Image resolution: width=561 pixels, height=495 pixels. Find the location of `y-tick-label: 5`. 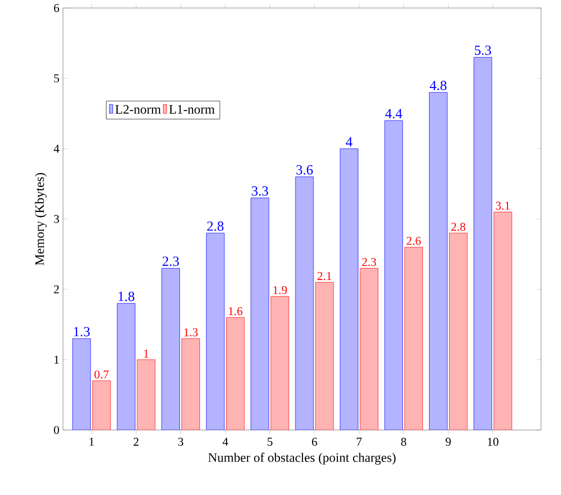

y-tick-label: 5 is located at coordinates (57, 78).